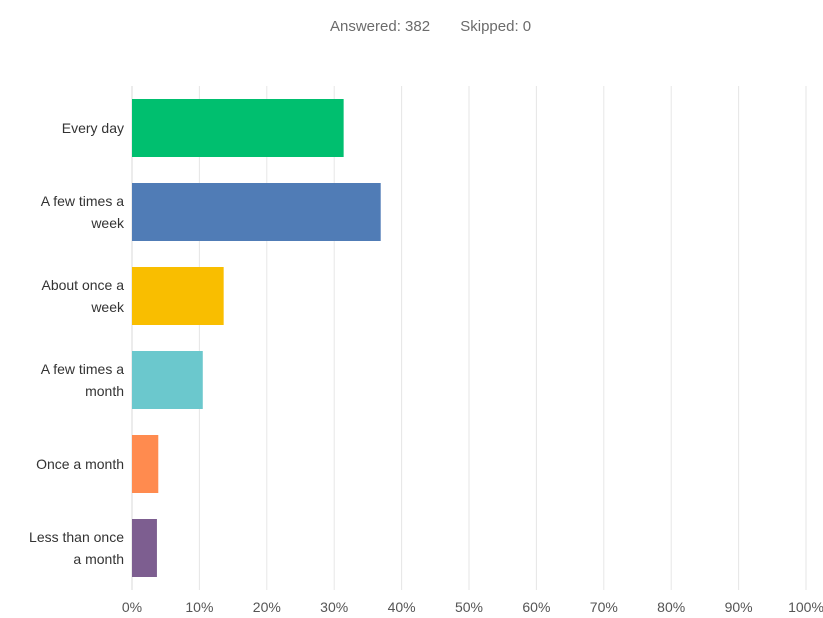  Describe the element at coordinates (93, 128) in the screenshot. I see `category-label: Every day` at that location.